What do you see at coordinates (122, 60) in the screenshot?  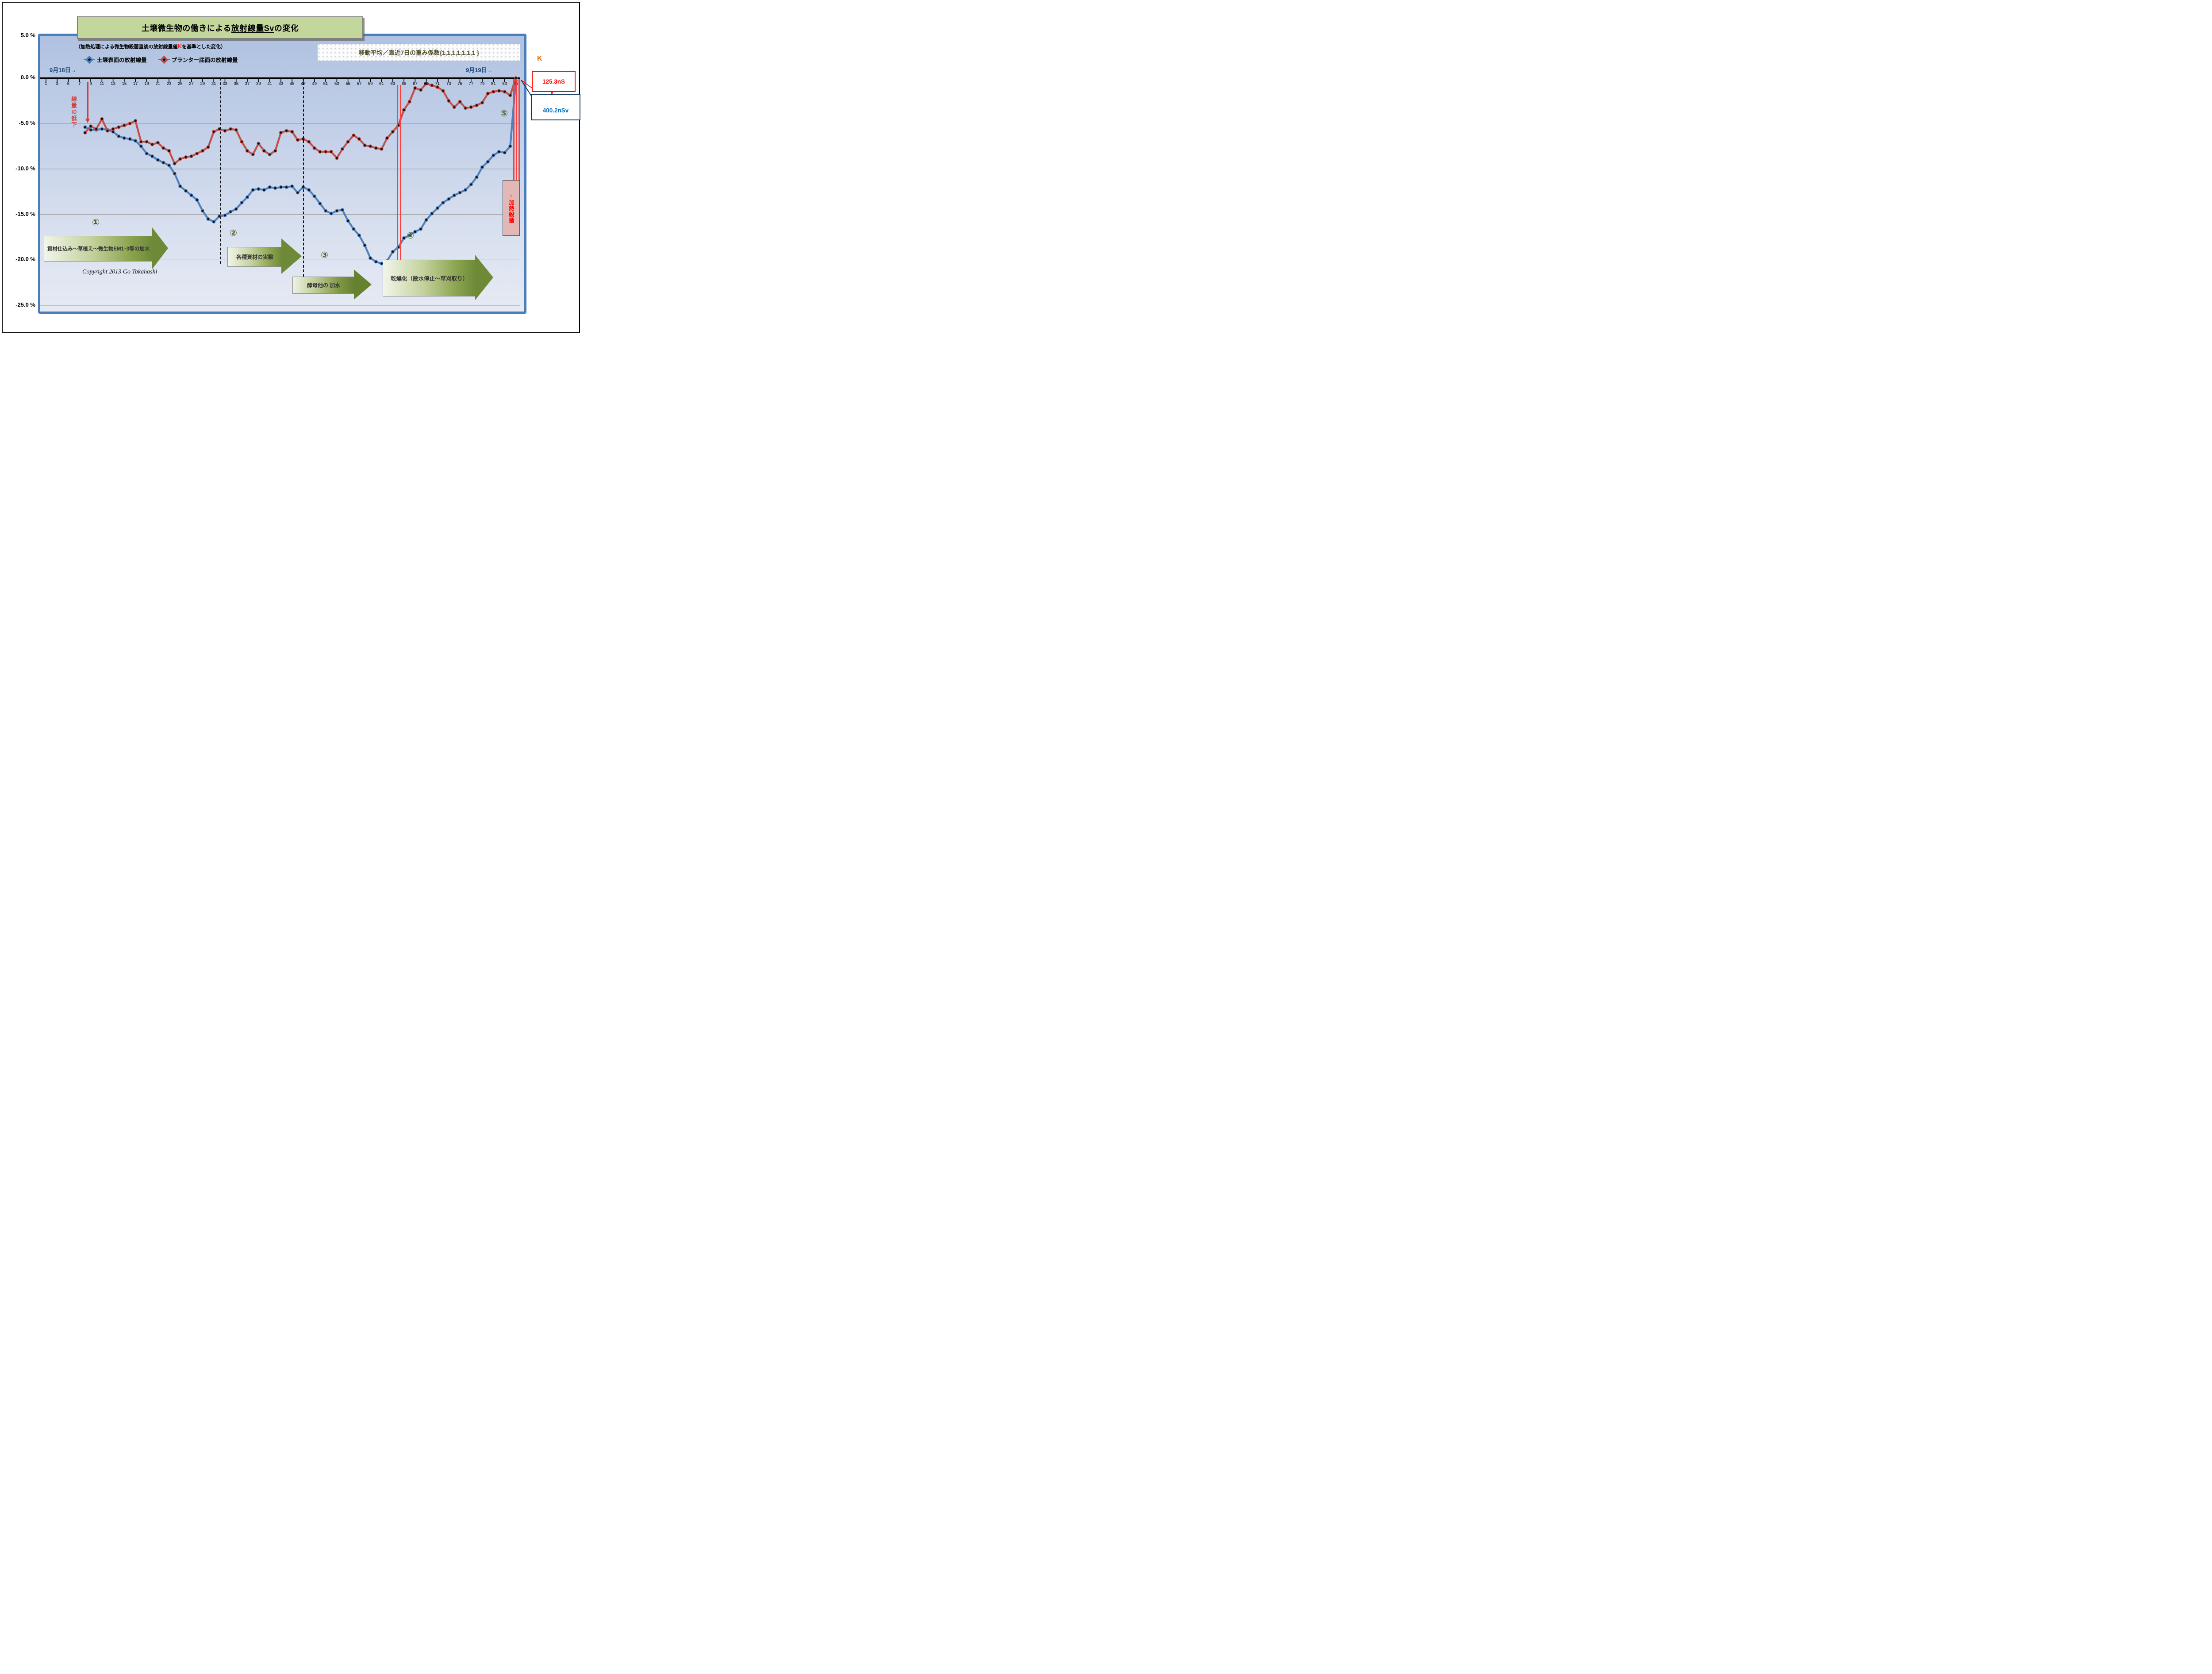 I see `legend-label: 土壌表面の放射線量` at bounding box center [122, 60].